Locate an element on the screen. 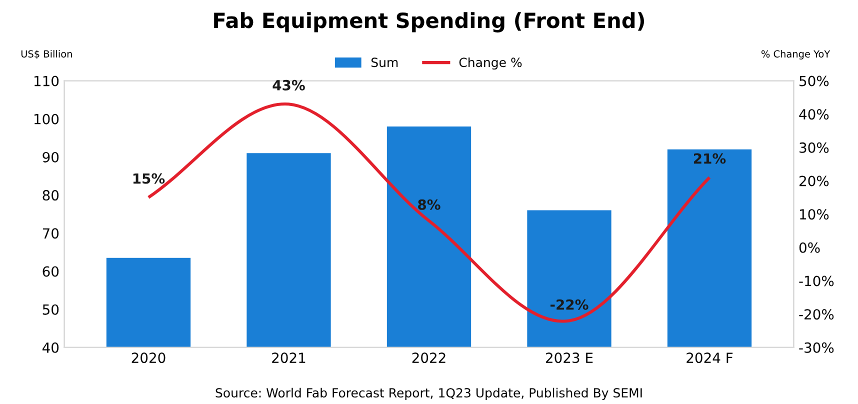 Image resolution: width=858 pixels, height=404 pixels. y2-tick-label: -20% is located at coordinates (816, 314).